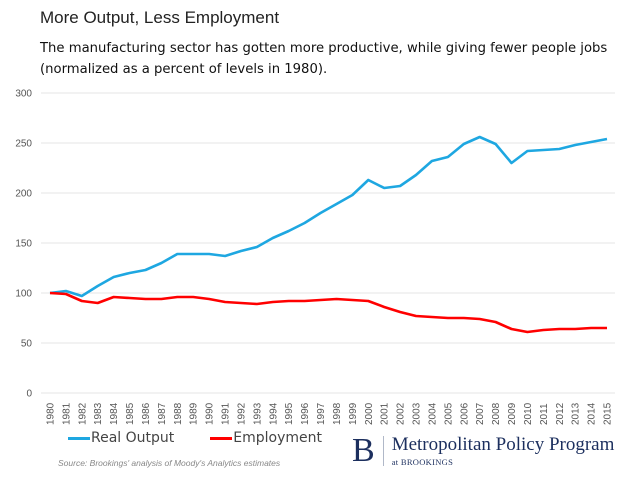 The height and width of the screenshot is (482, 640). Describe the element at coordinates (576, 413) in the screenshot. I see `x-tick-label: 2013` at that location.